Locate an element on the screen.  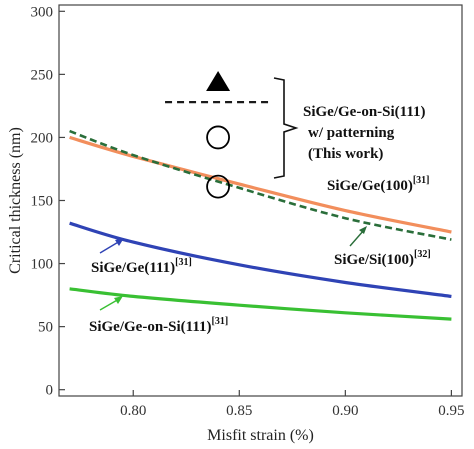
x-axis: 0.80 0.85 0.90 0.95 is located at coordinates (292, 404).